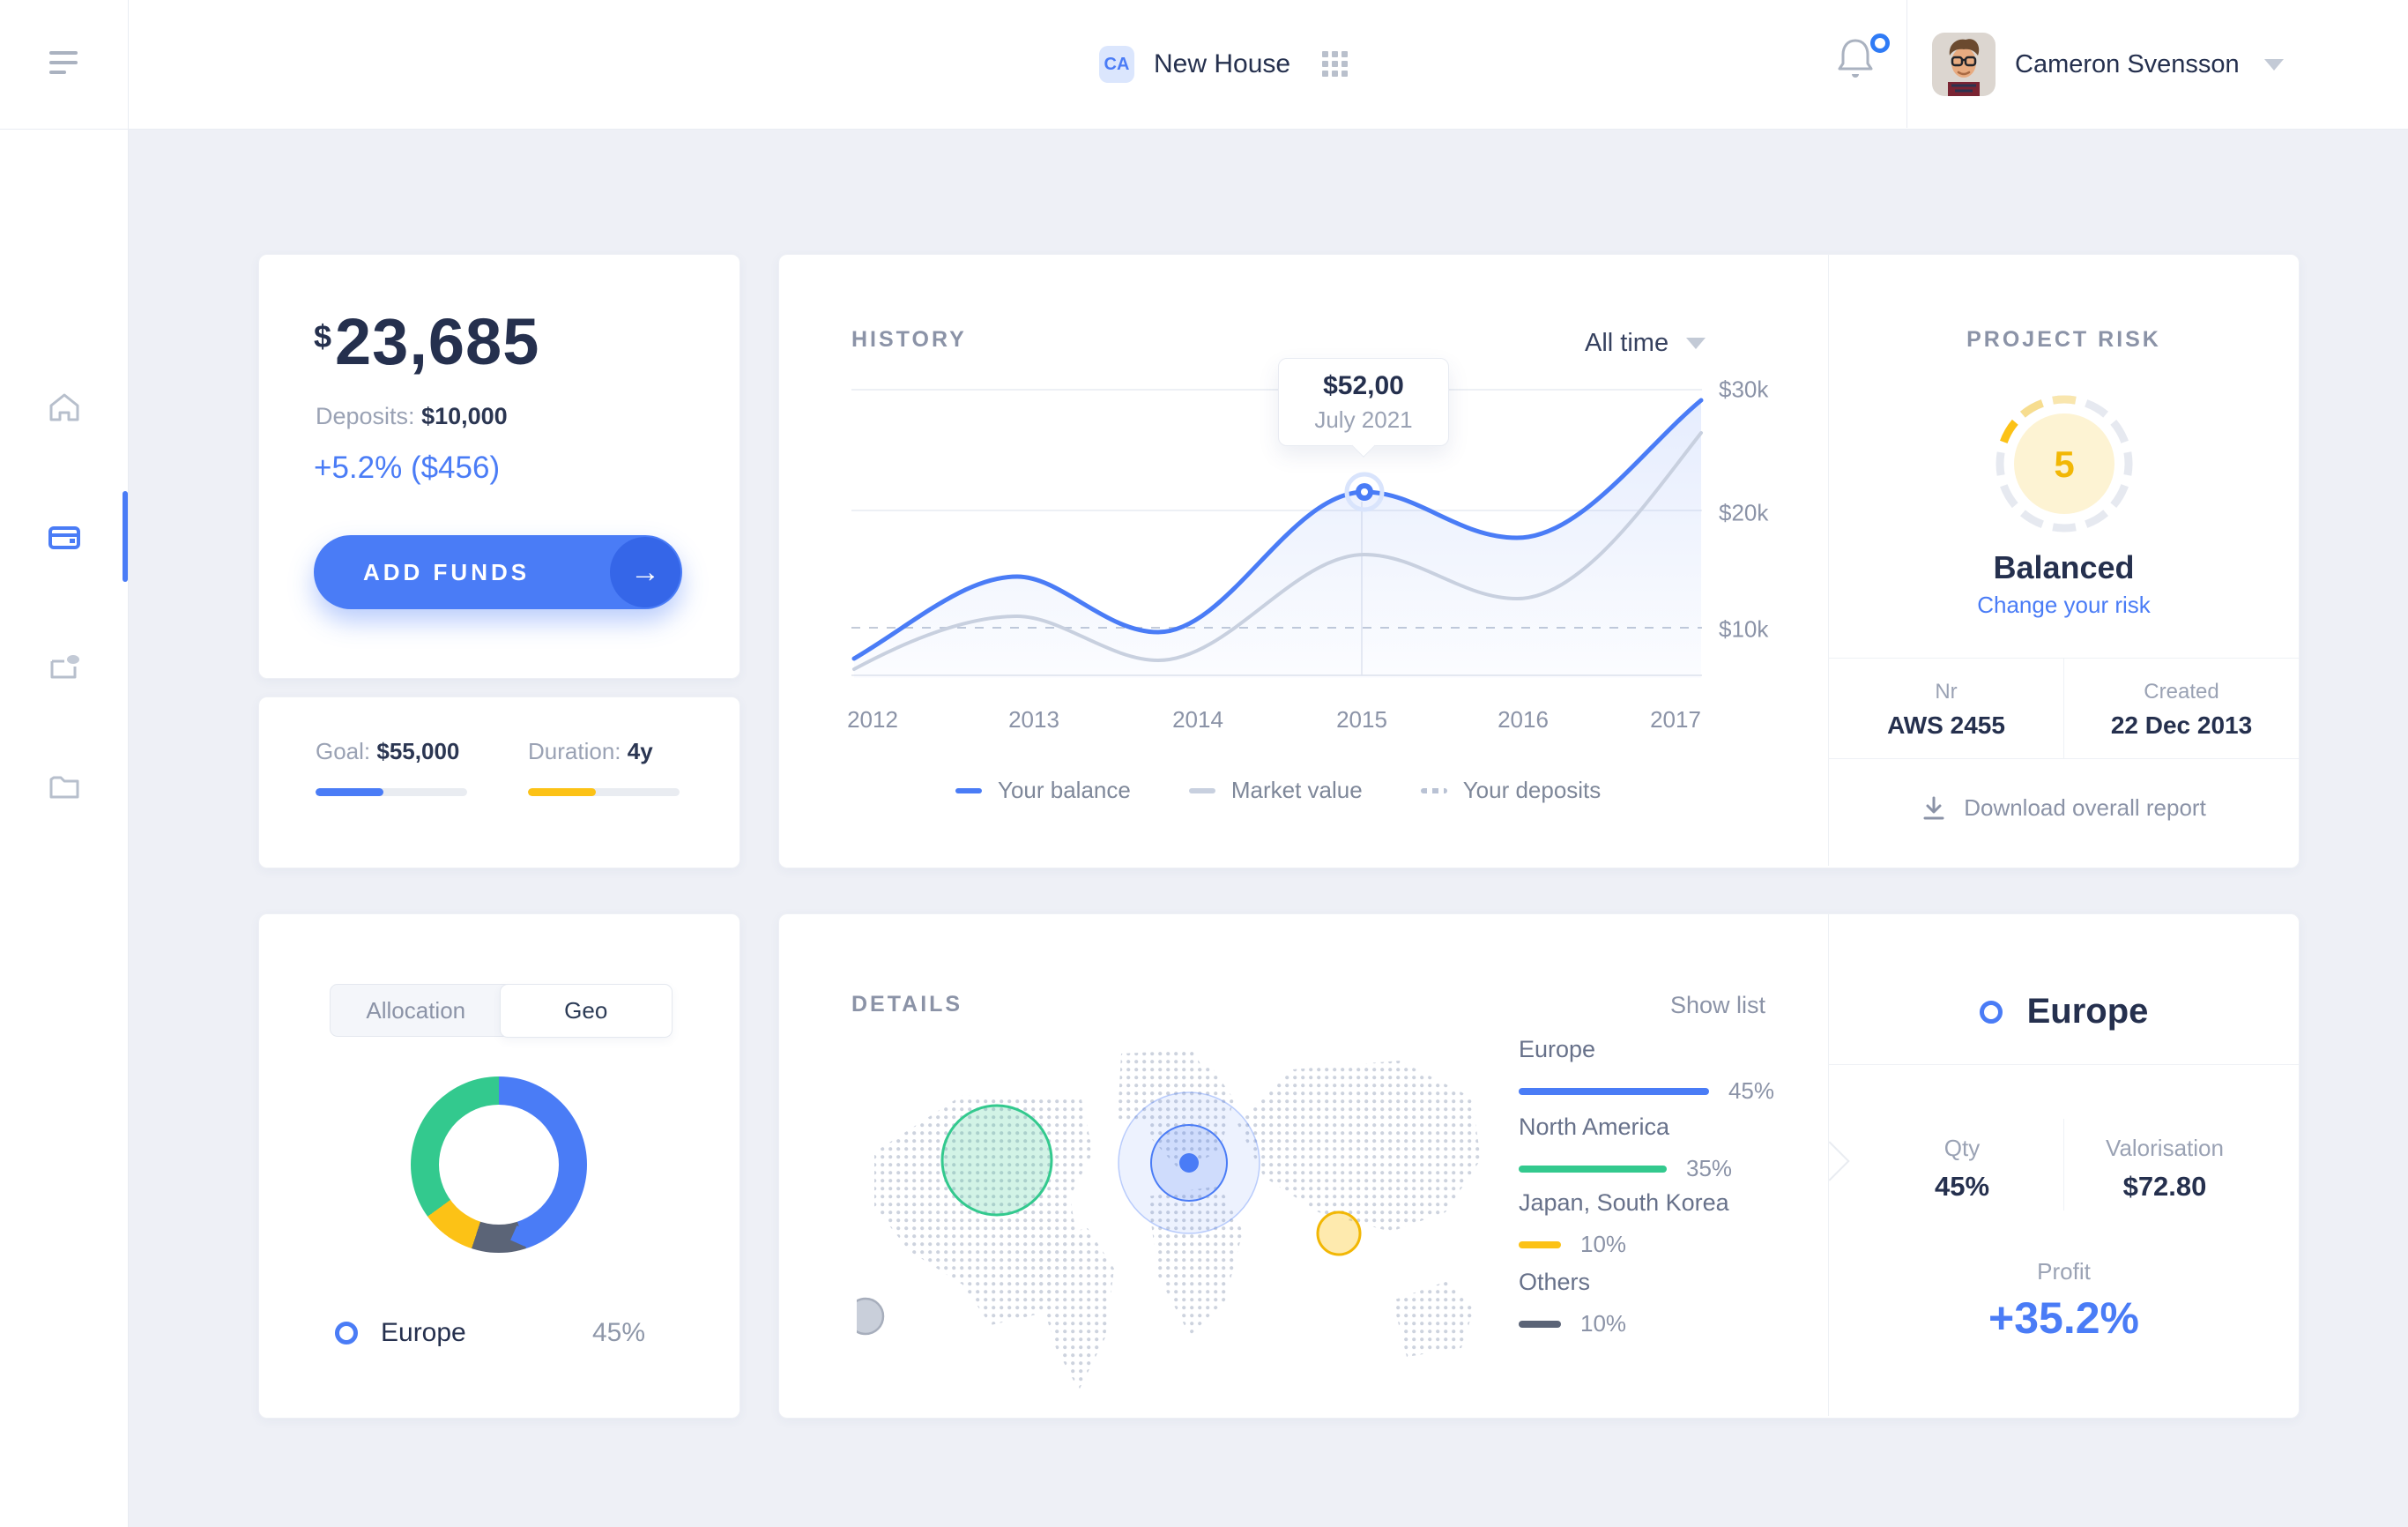  I want to click on risk-score: 5, so click(2064, 464).